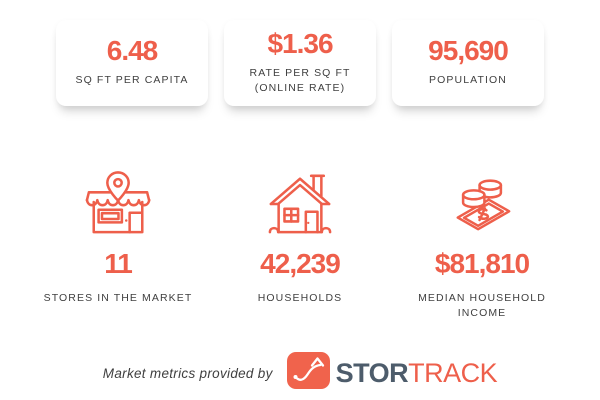 This screenshot has height=400, width=600. Describe the element at coordinates (300, 43) in the screenshot. I see `stat-card-value: $1.36` at that location.